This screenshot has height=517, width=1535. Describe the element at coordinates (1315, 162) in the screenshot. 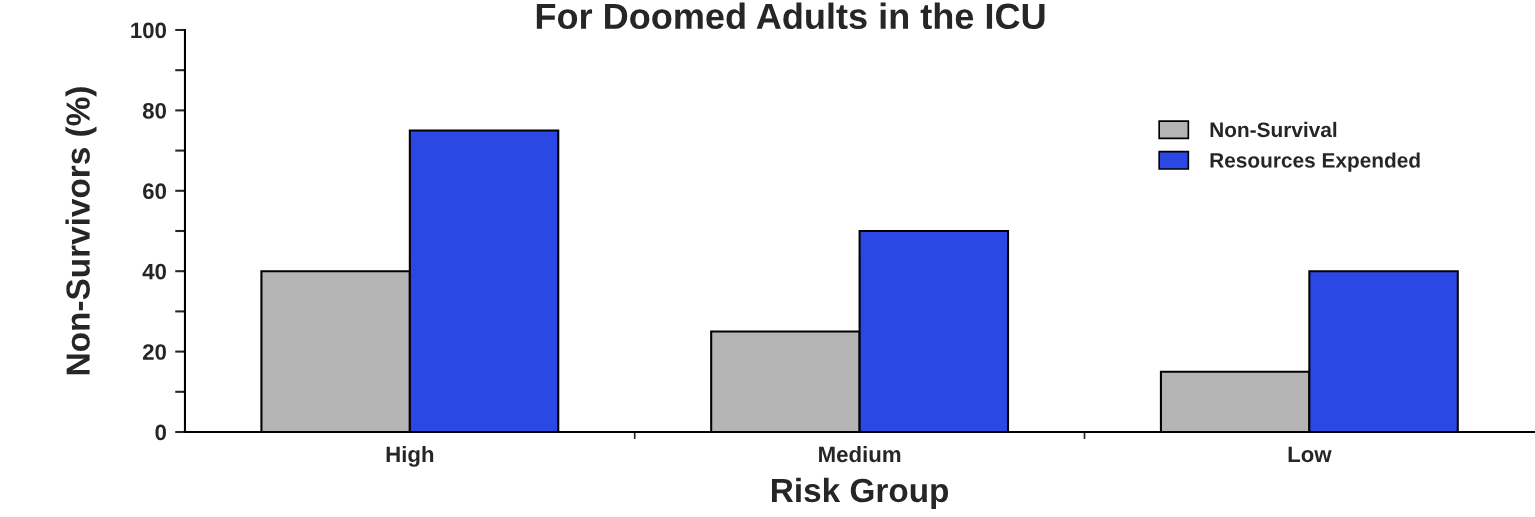

I see `legend-label: Resources Expended` at that location.